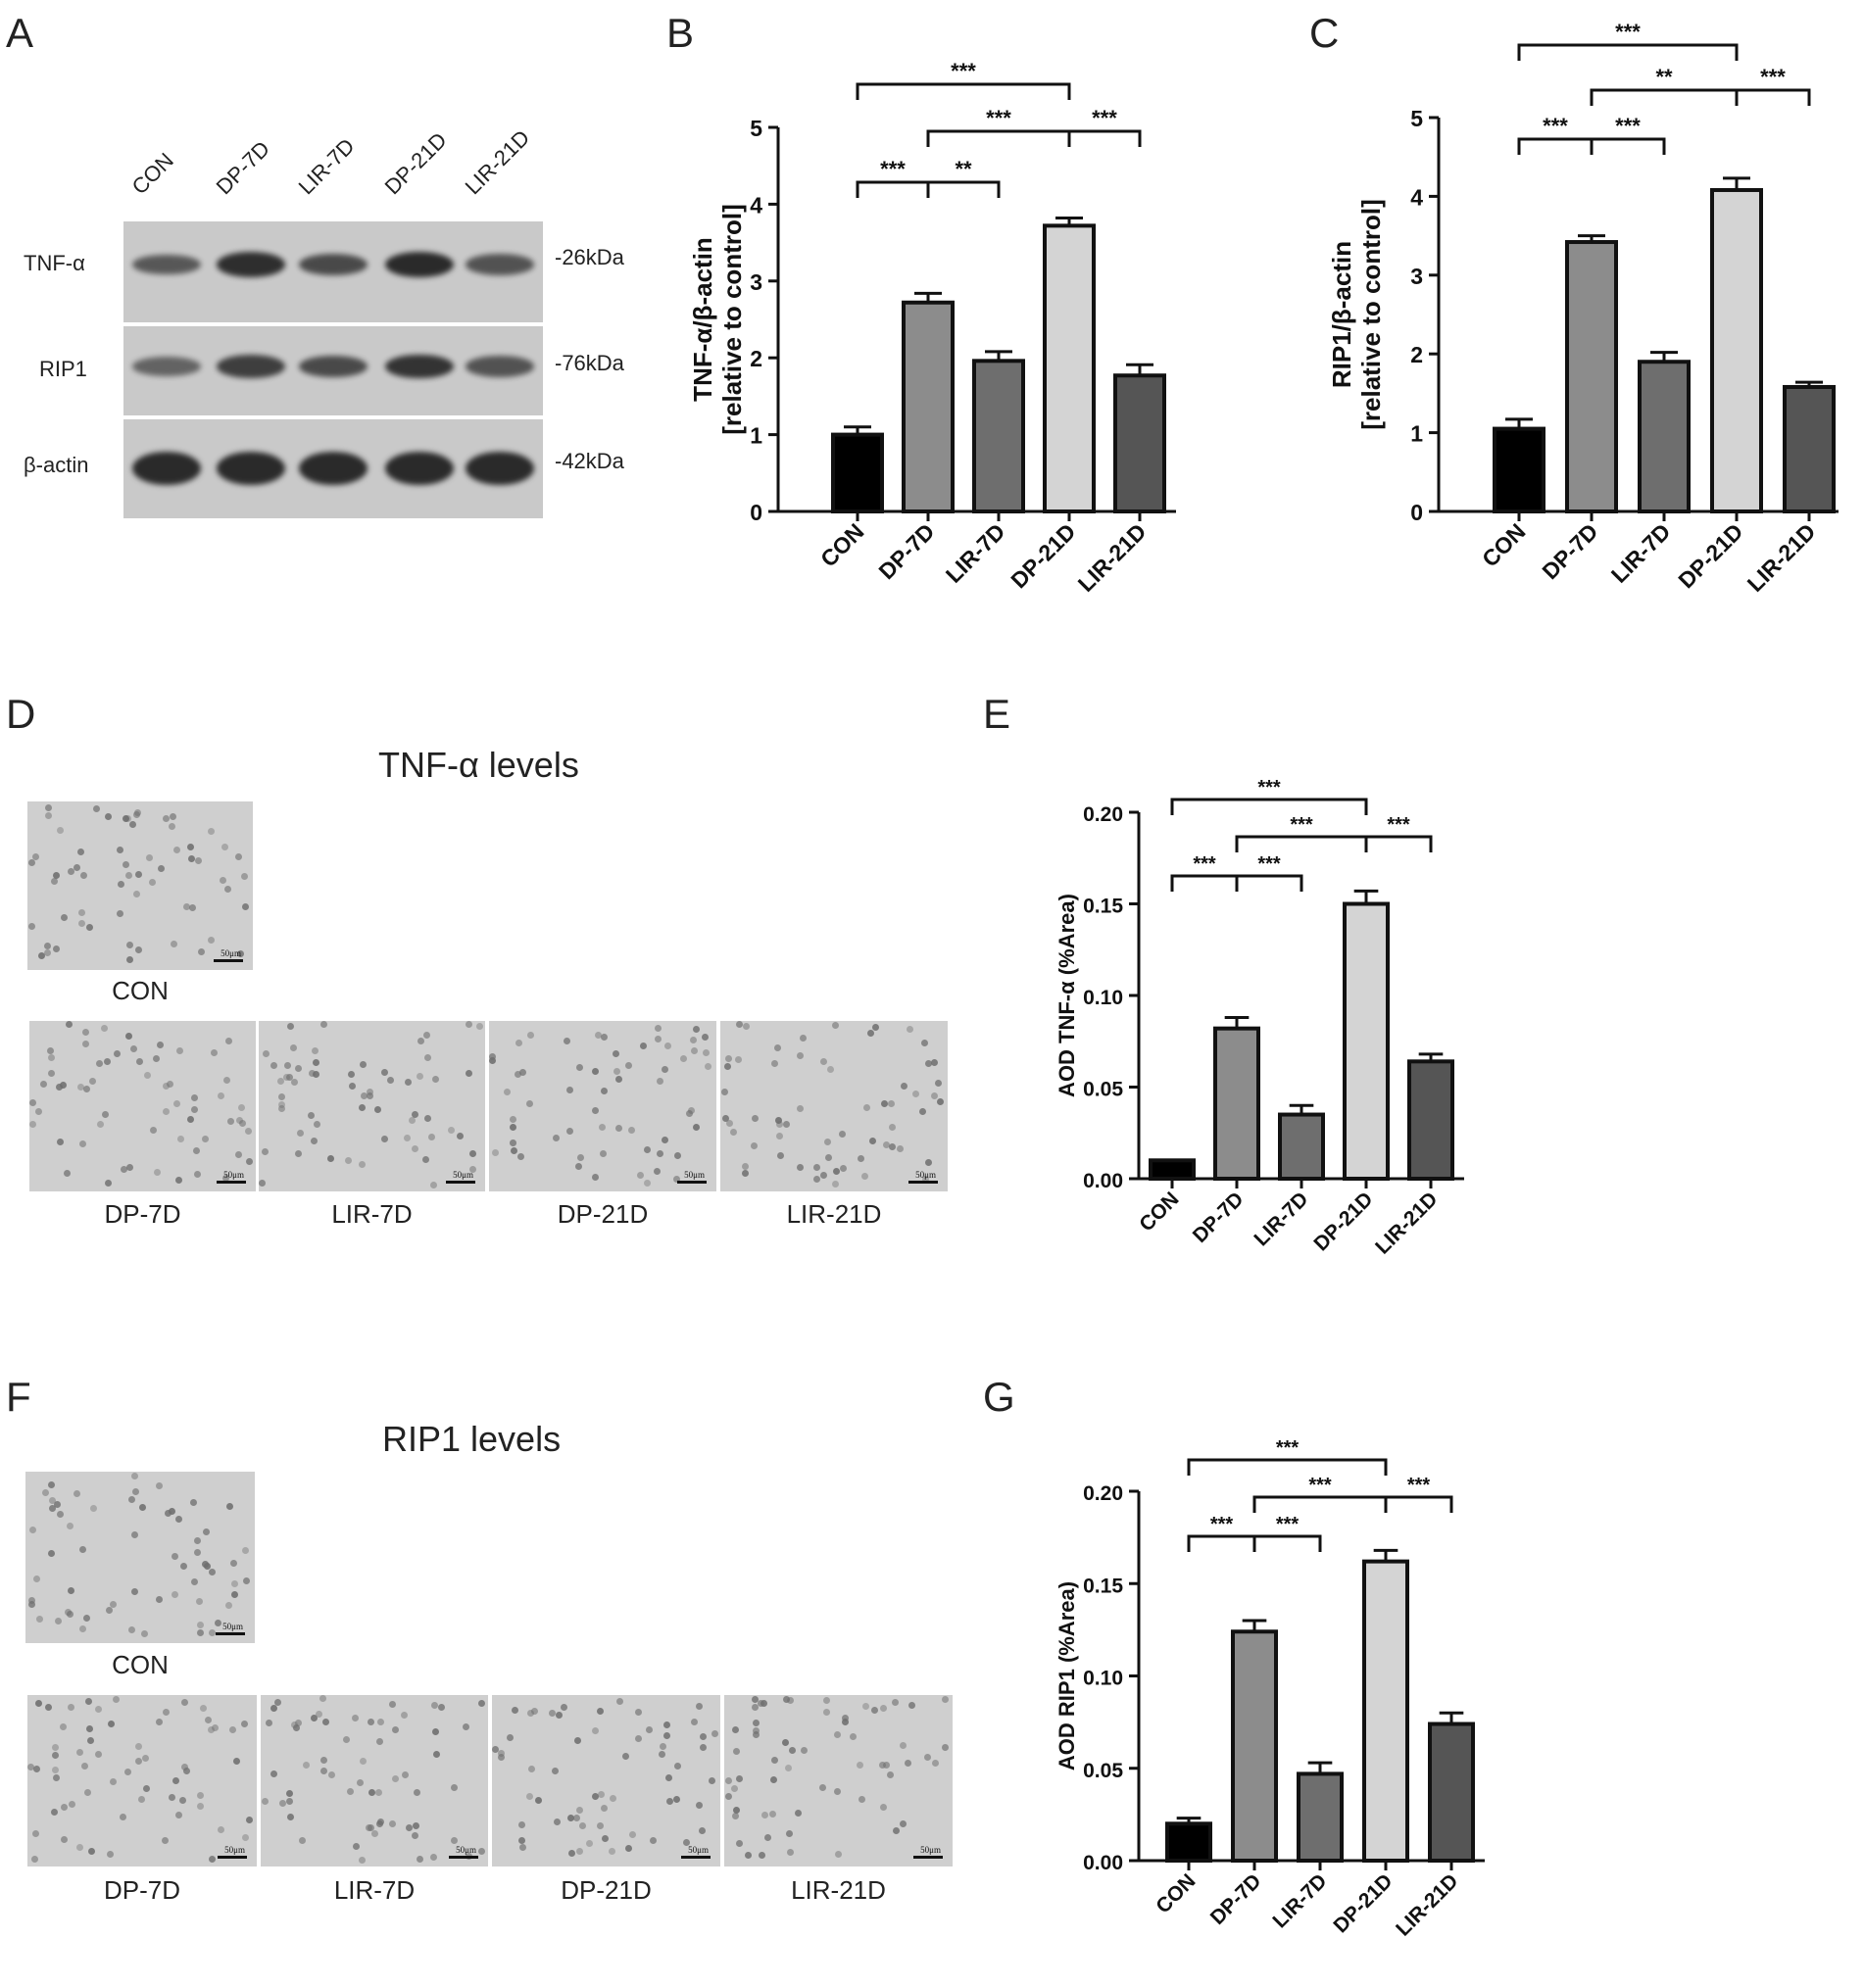 The width and height of the screenshot is (1864, 1988). I want to click on y-tick-label: 0, so click(1416, 512).